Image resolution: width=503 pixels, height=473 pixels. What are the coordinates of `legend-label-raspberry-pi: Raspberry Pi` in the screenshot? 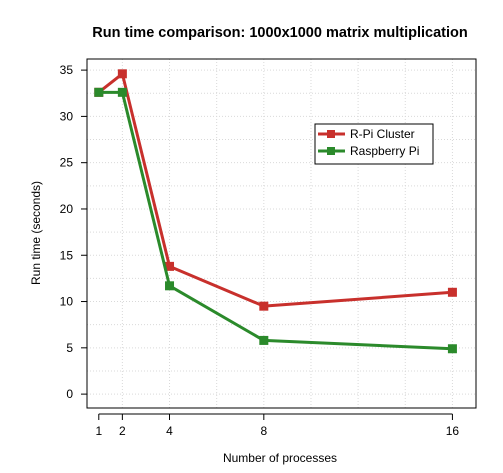 It's located at (384, 151).